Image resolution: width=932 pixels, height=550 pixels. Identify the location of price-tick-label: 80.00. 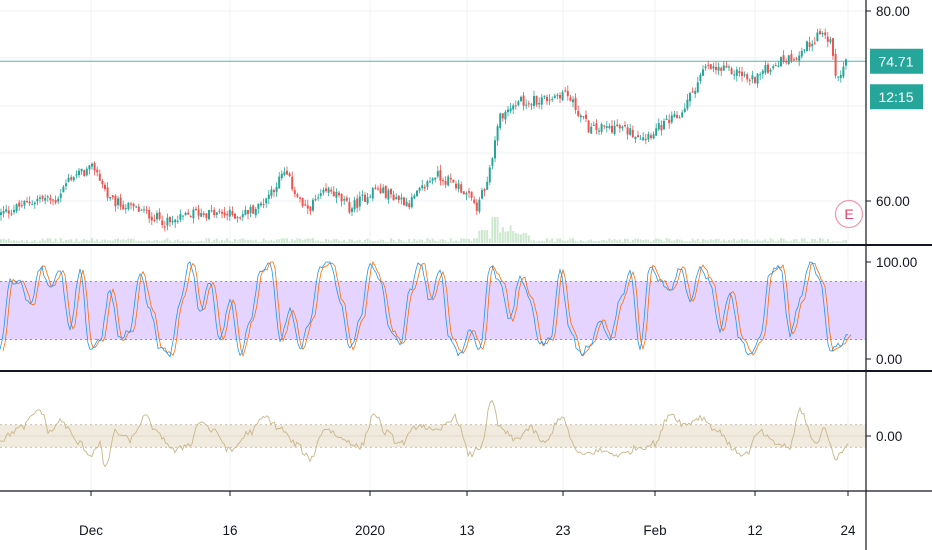
(893, 11).